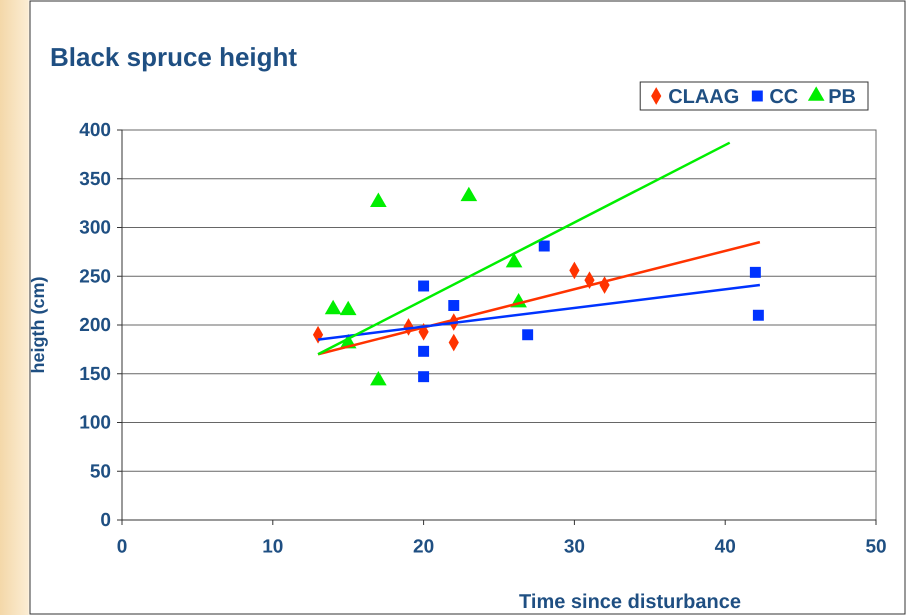 The image size is (906, 615). Describe the element at coordinates (122, 547) in the screenshot. I see `x-tick-label: 0` at that location.